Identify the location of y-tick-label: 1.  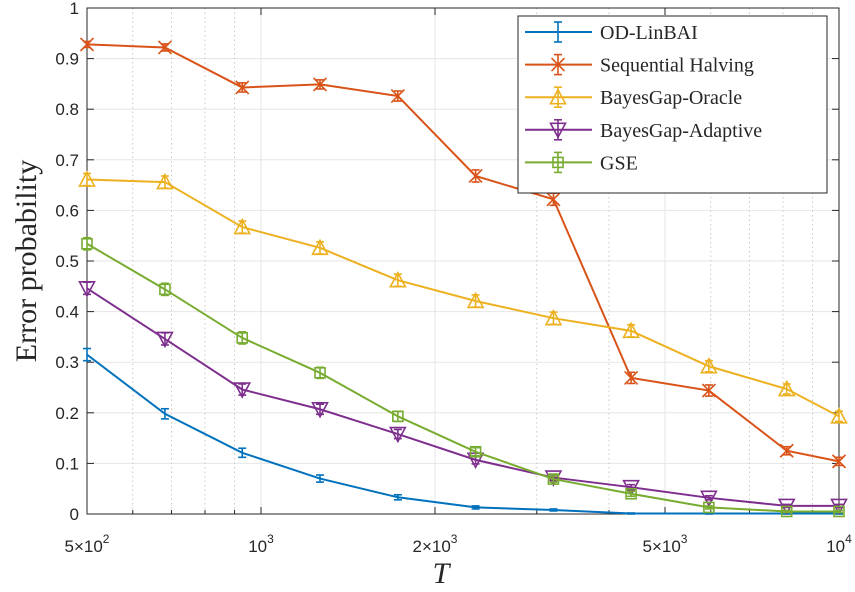
(74, 9).